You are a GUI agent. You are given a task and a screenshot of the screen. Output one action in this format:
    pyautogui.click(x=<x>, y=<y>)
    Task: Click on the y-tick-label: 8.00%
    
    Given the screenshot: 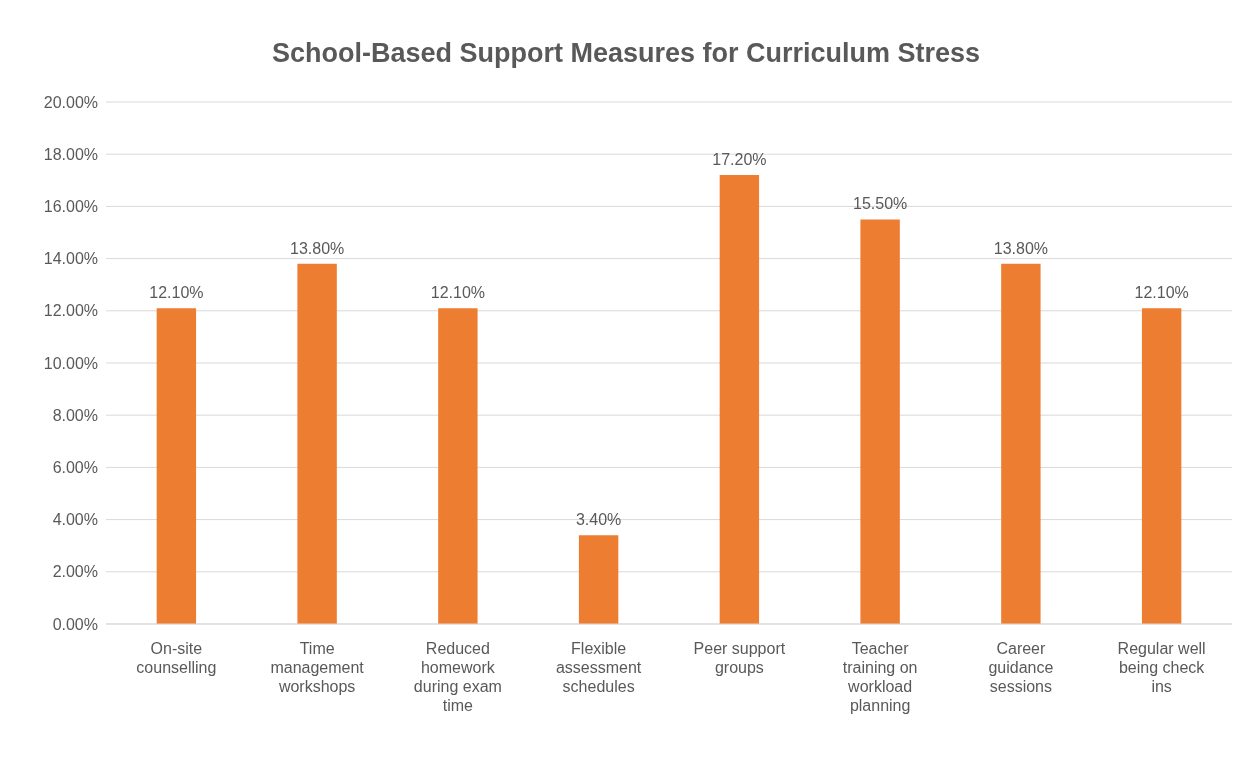 What is the action you would take?
    pyautogui.click(x=75, y=415)
    